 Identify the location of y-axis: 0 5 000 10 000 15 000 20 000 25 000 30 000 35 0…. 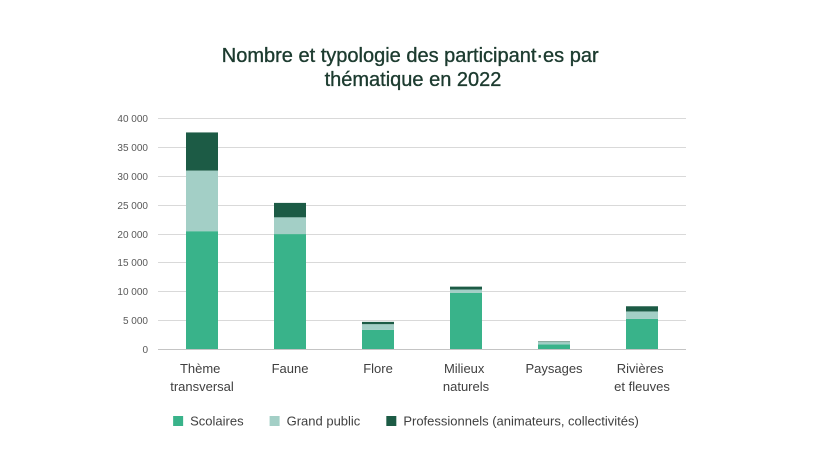
(132, 235).